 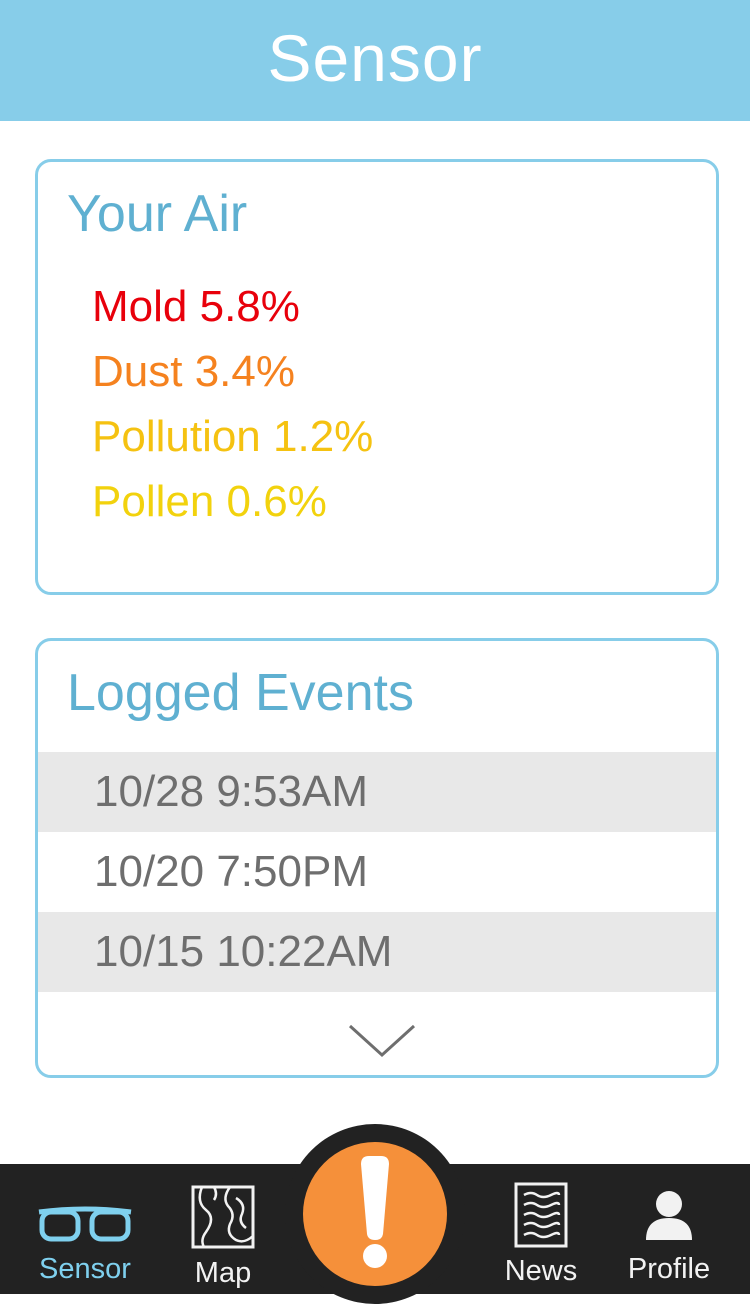 What do you see at coordinates (223, 1273) in the screenshot?
I see `tab-map-label: Map` at bounding box center [223, 1273].